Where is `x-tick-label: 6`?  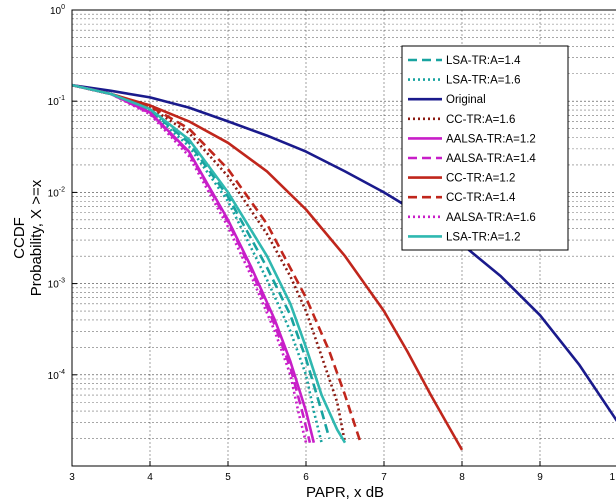 x-tick-label: 6 is located at coordinates (306, 477).